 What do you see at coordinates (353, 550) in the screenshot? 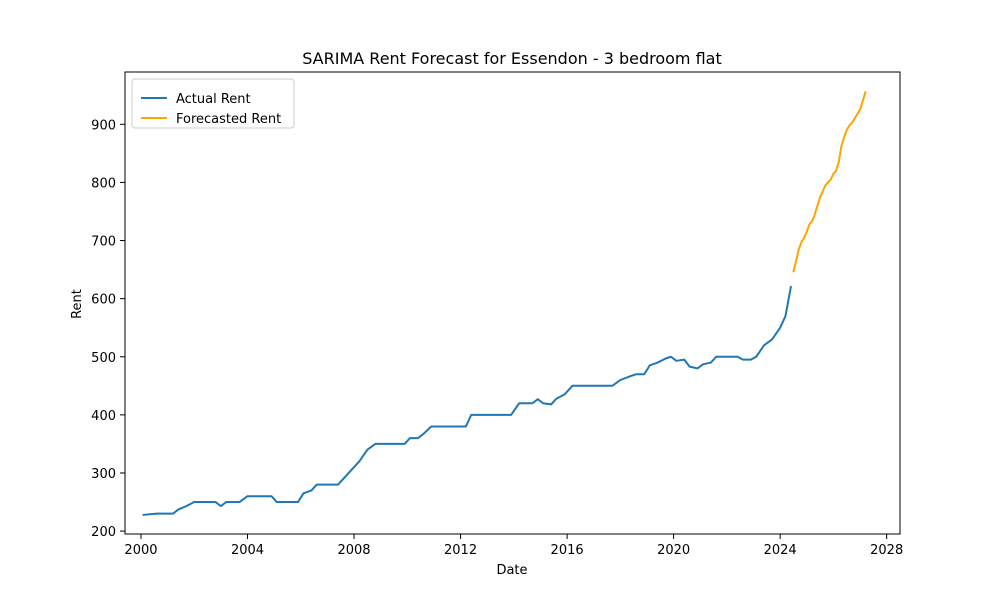
I see `x-tick-label: 2008` at bounding box center [353, 550].